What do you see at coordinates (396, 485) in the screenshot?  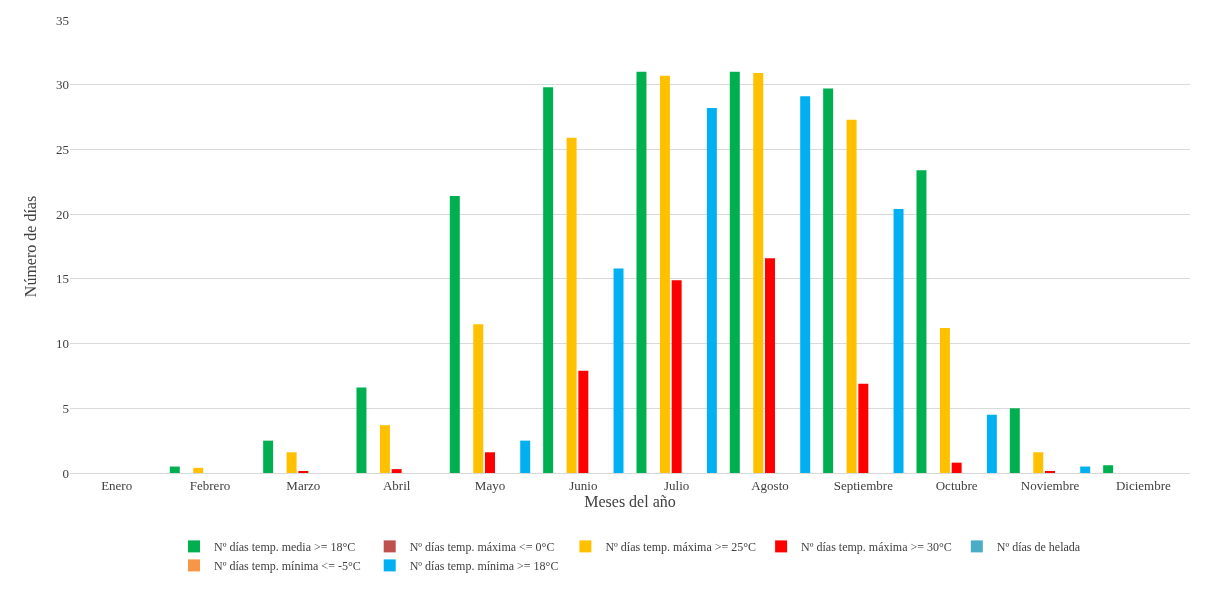 I see `x-tick-label: Abril` at bounding box center [396, 485].